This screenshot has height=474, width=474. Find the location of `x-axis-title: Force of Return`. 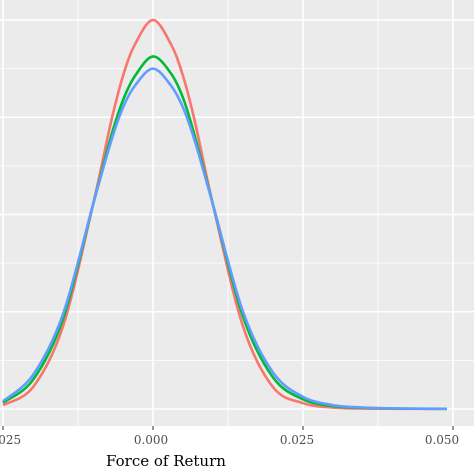

x-axis-title: Force of Return is located at coordinates (166, 461).